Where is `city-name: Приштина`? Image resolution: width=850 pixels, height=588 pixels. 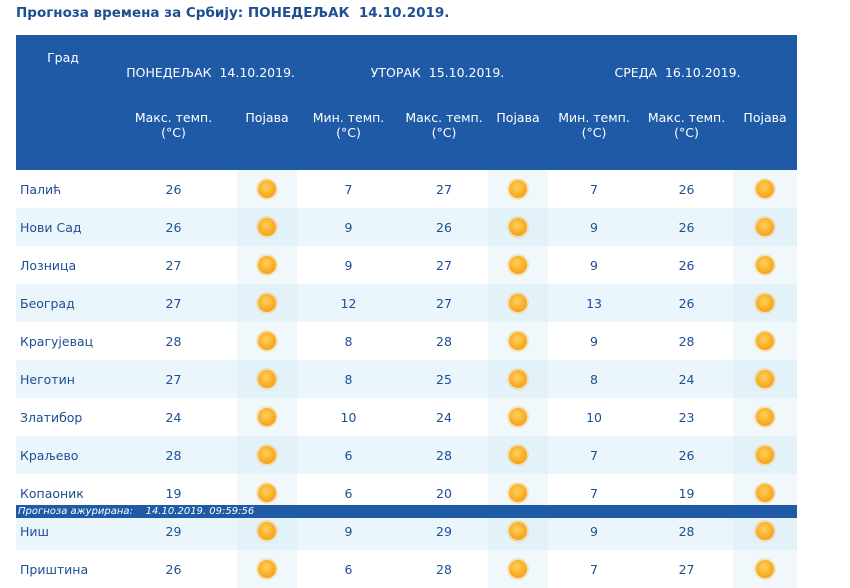
city-name: Приштина is located at coordinates (54, 569).